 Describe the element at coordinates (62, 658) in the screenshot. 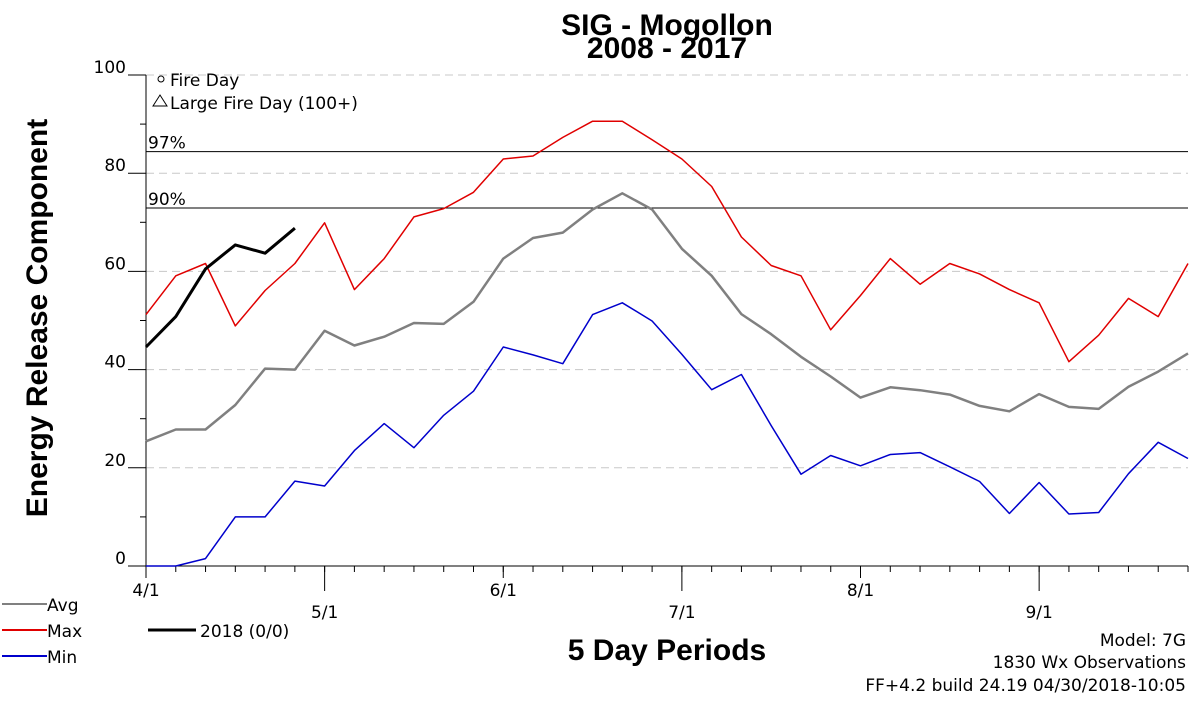

I see `legend-min-label: Min` at that location.